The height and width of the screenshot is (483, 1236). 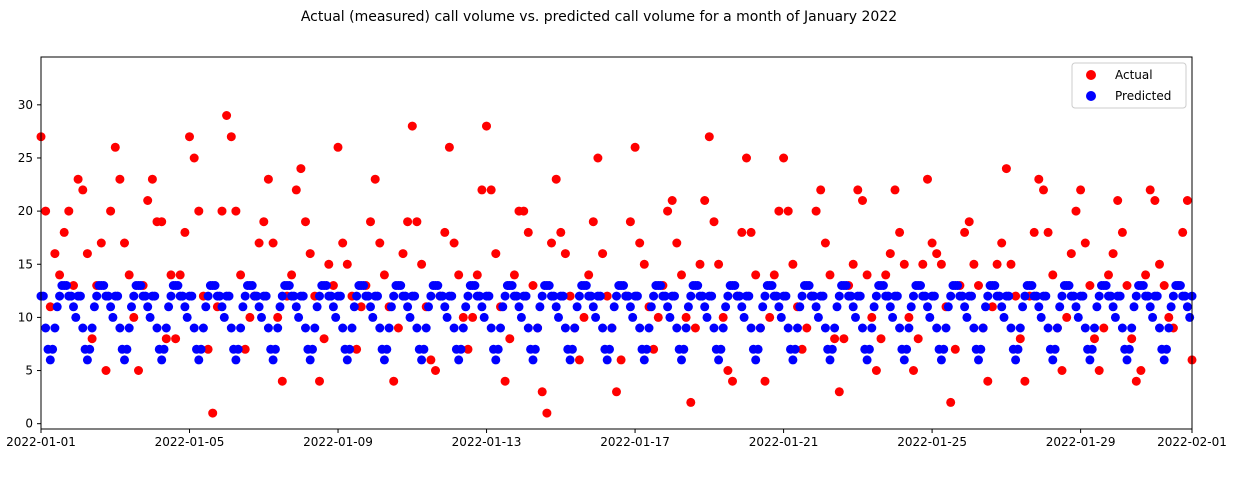 What do you see at coordinates (25, 317) in the screenshot?
I see `y-tick-label: 10` at bounding box center [25, 317].